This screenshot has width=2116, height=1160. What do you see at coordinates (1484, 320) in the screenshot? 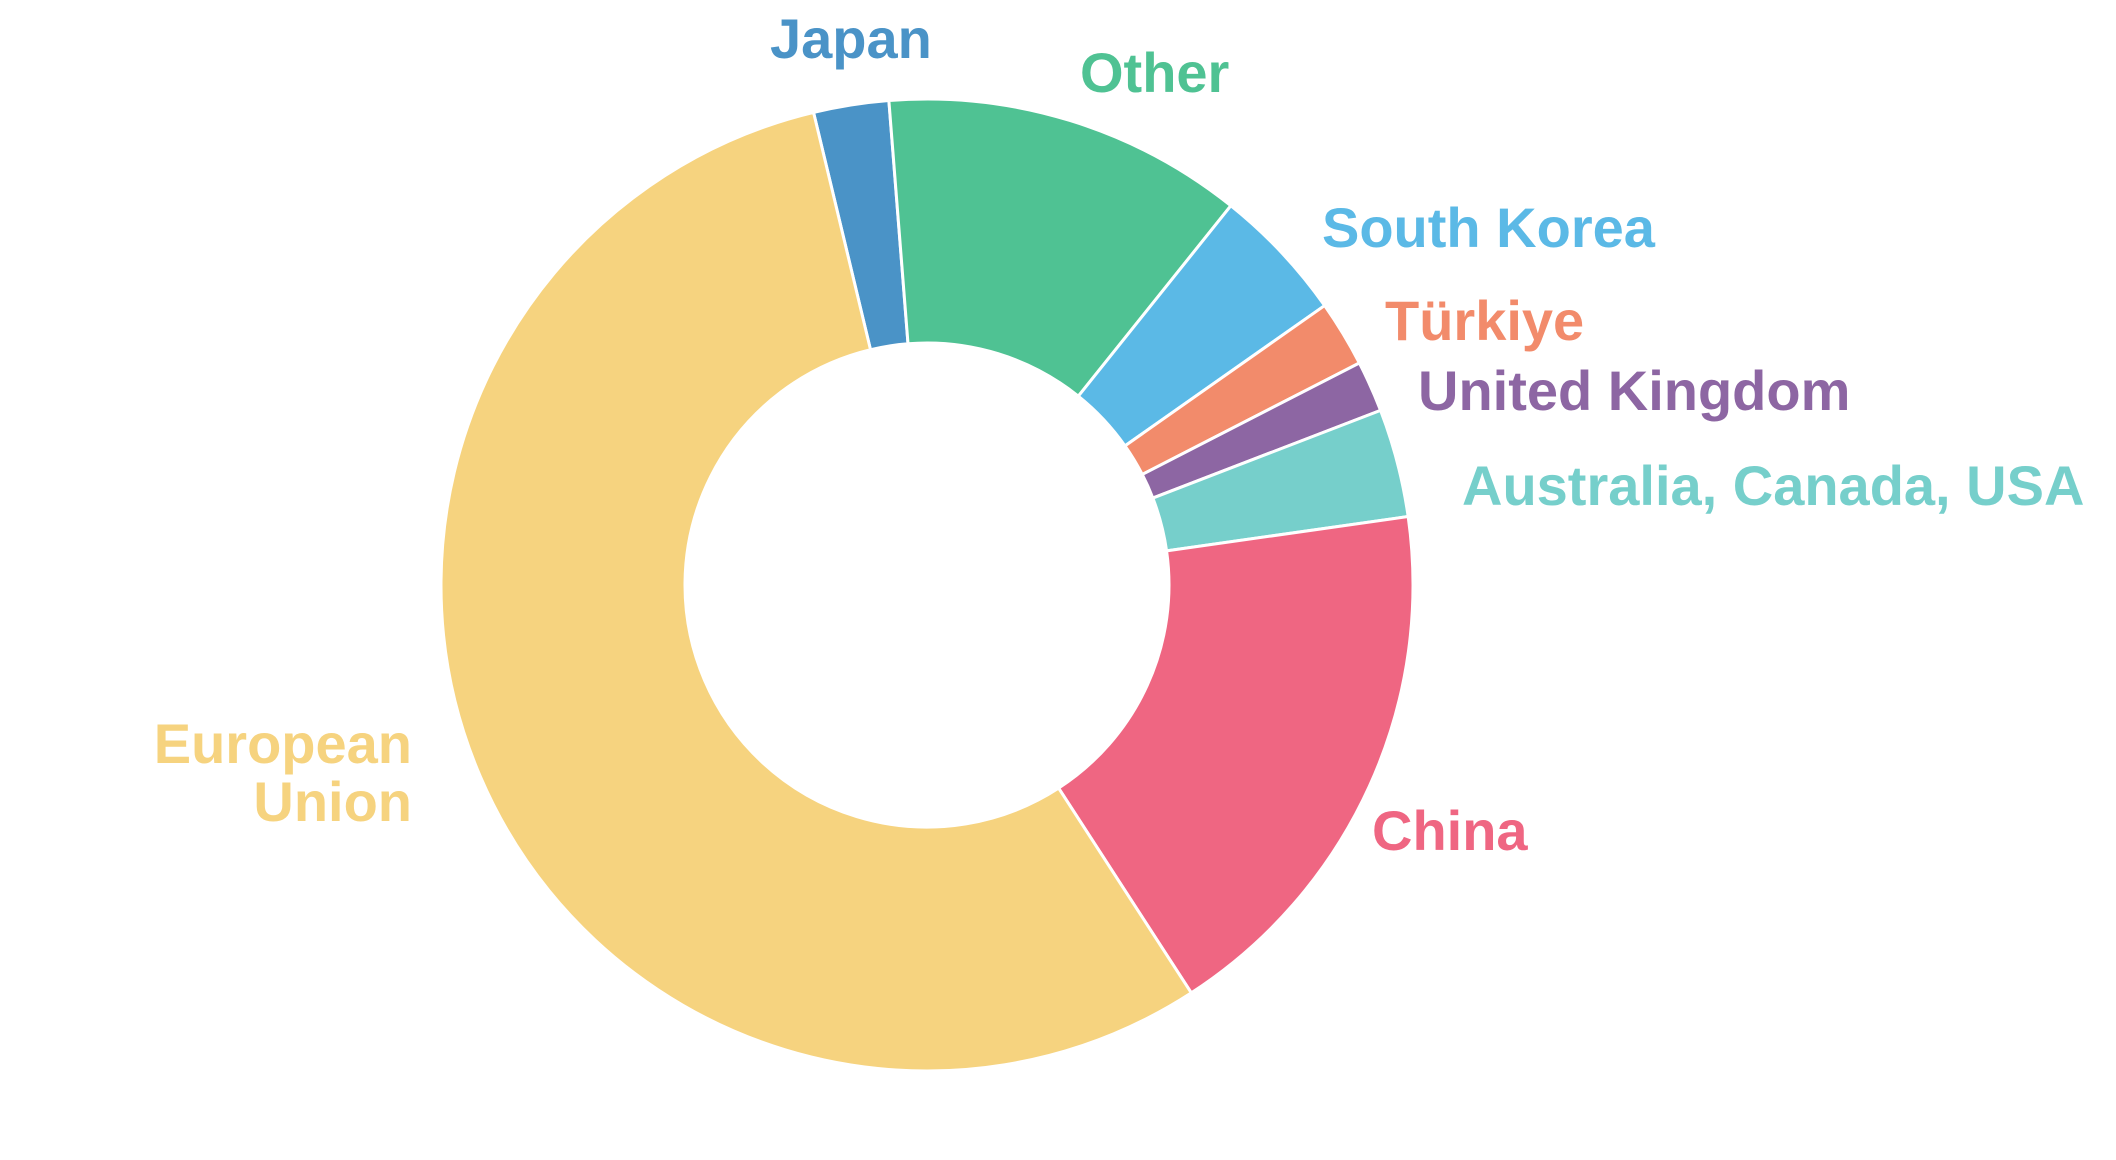
I see `label-t-rkiye: Türkiye` at bounding box center [1484, 320].